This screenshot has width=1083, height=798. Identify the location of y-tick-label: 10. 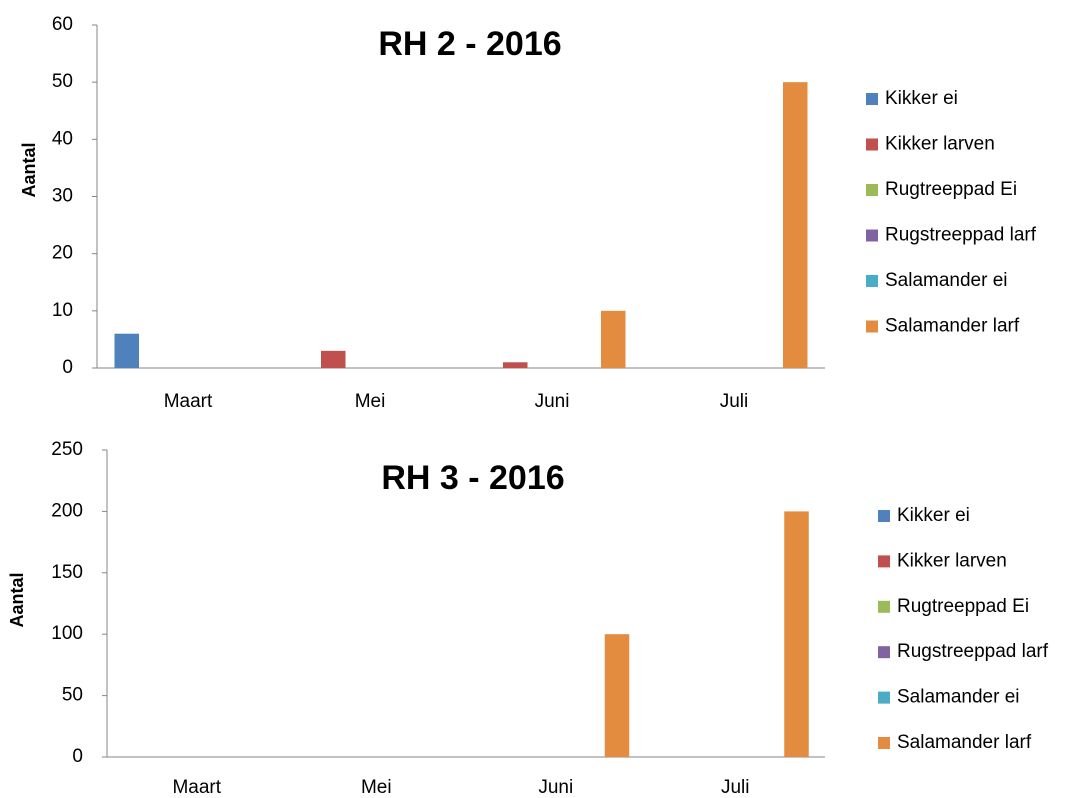
(62, 310).